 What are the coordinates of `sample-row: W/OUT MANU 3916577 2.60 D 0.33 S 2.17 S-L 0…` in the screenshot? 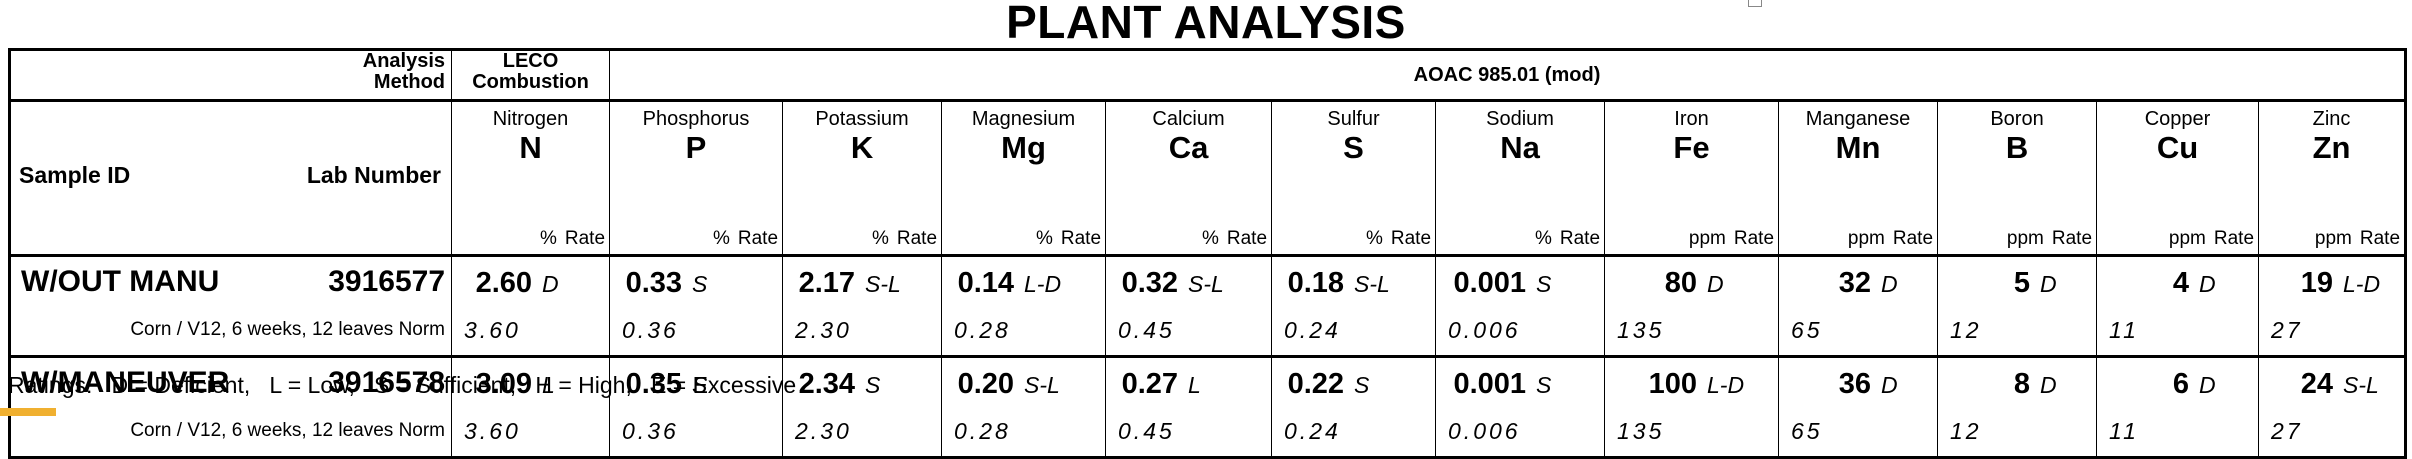 It's located at (1208, 284).